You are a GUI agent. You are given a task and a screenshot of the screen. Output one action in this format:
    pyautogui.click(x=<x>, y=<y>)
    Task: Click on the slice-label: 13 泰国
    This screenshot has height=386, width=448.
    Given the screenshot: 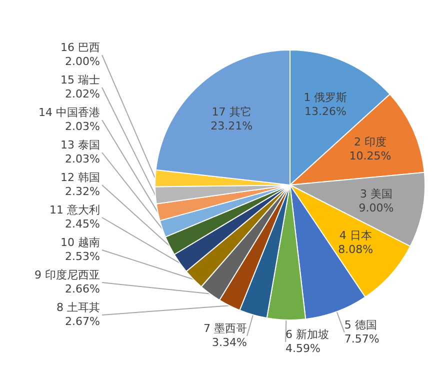 What is the action you would take?
    pyautogui.click(x=80, y=145)
    